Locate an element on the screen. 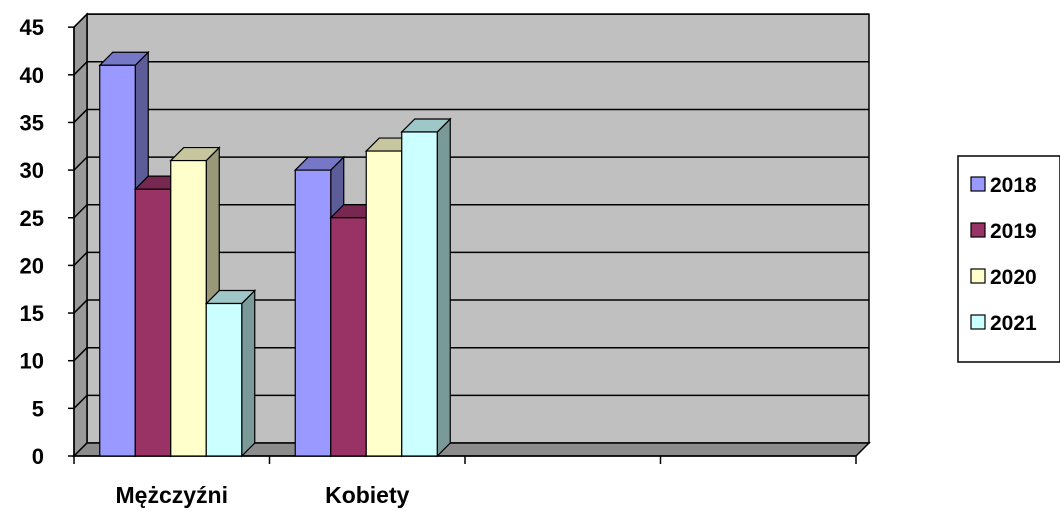  y-tick-label: 20 is located at coordinates (32, 265).